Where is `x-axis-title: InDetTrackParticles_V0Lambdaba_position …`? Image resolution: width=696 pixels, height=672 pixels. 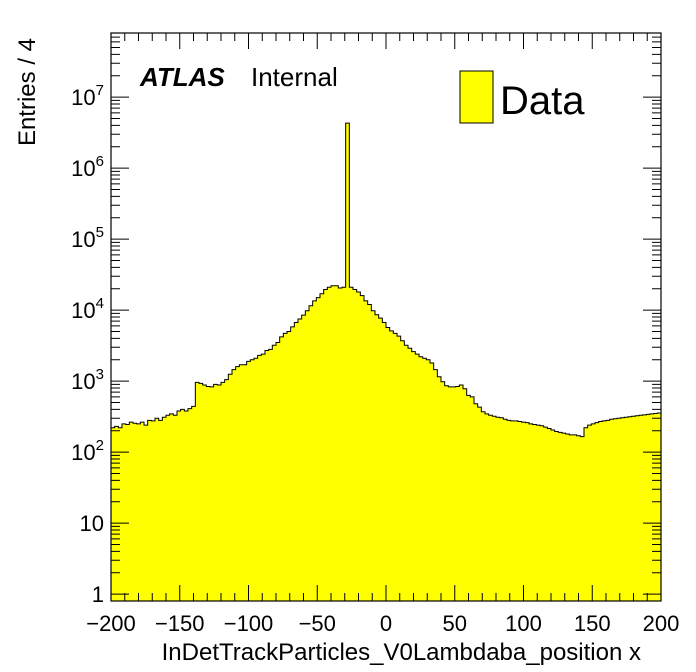 x-axis-title: InDetTrackParticles_V0Lambdaba_position … is located at coordinates (401, 652).